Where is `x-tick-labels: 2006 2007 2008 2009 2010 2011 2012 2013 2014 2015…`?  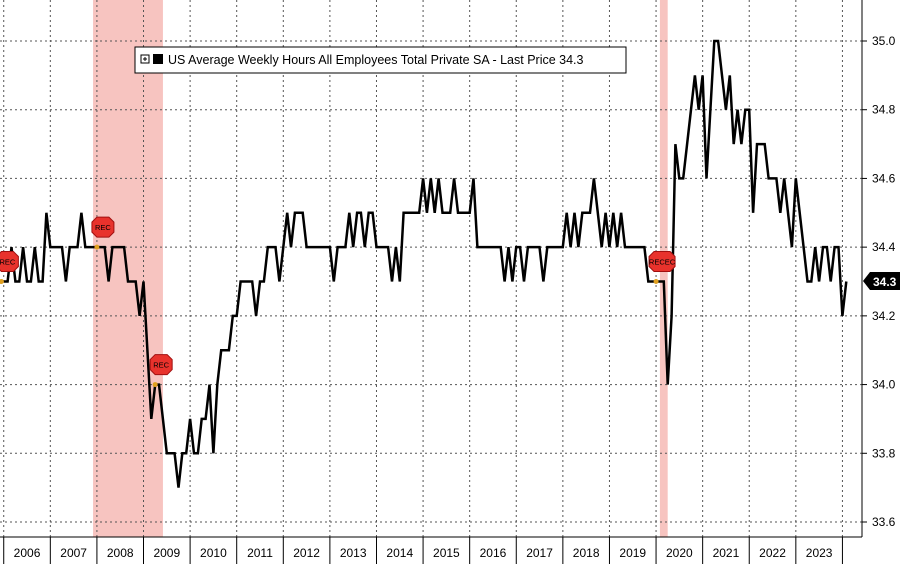
x-tick-labels: 2006 2007 2008 2009 2010 2011 2012 2013 2014 2015… is located at coordinates (431, 550).